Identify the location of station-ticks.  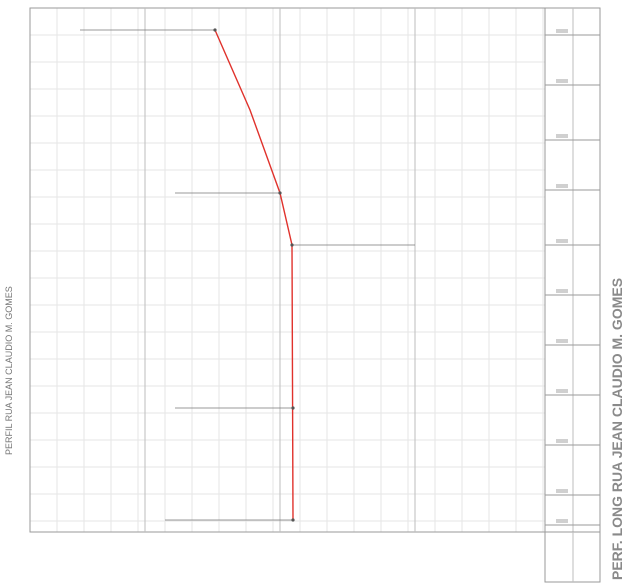
(572, 277).